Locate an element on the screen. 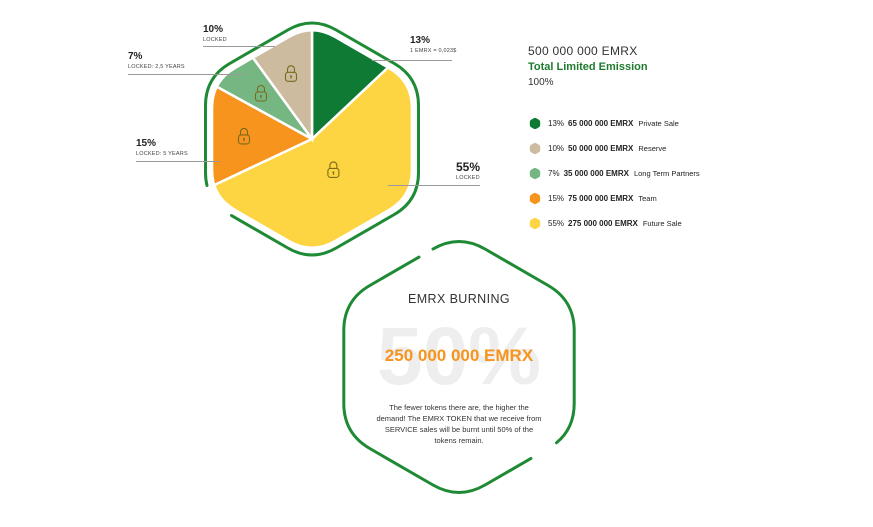 This screenshot has width=873, height=527. callout-percent: 7% is located at coordinates (135, 56).